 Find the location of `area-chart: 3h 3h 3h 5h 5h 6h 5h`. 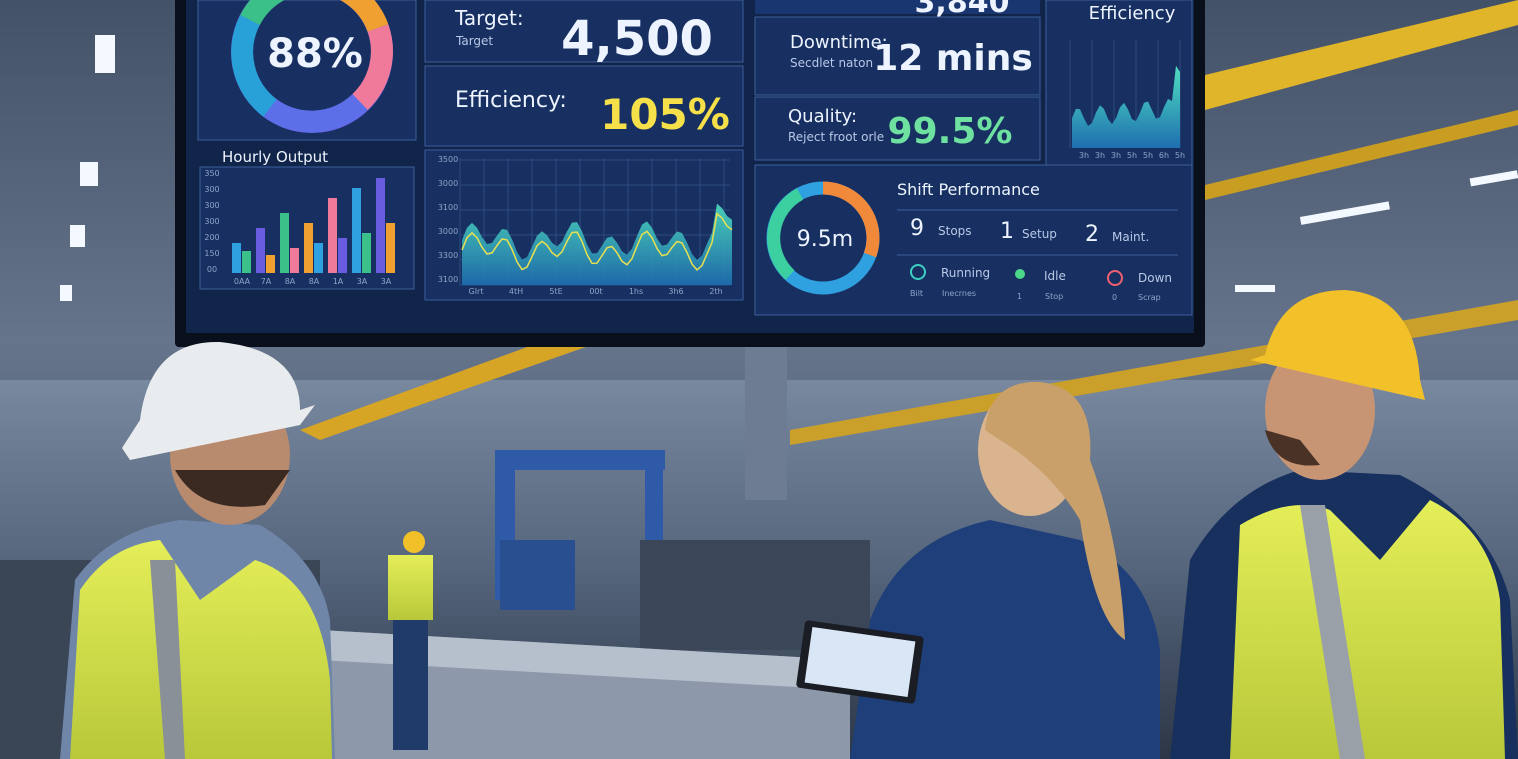

area-chart: 3h 3h 3h 5h 5h 6h 5h is located at coordinates (1127, 100).